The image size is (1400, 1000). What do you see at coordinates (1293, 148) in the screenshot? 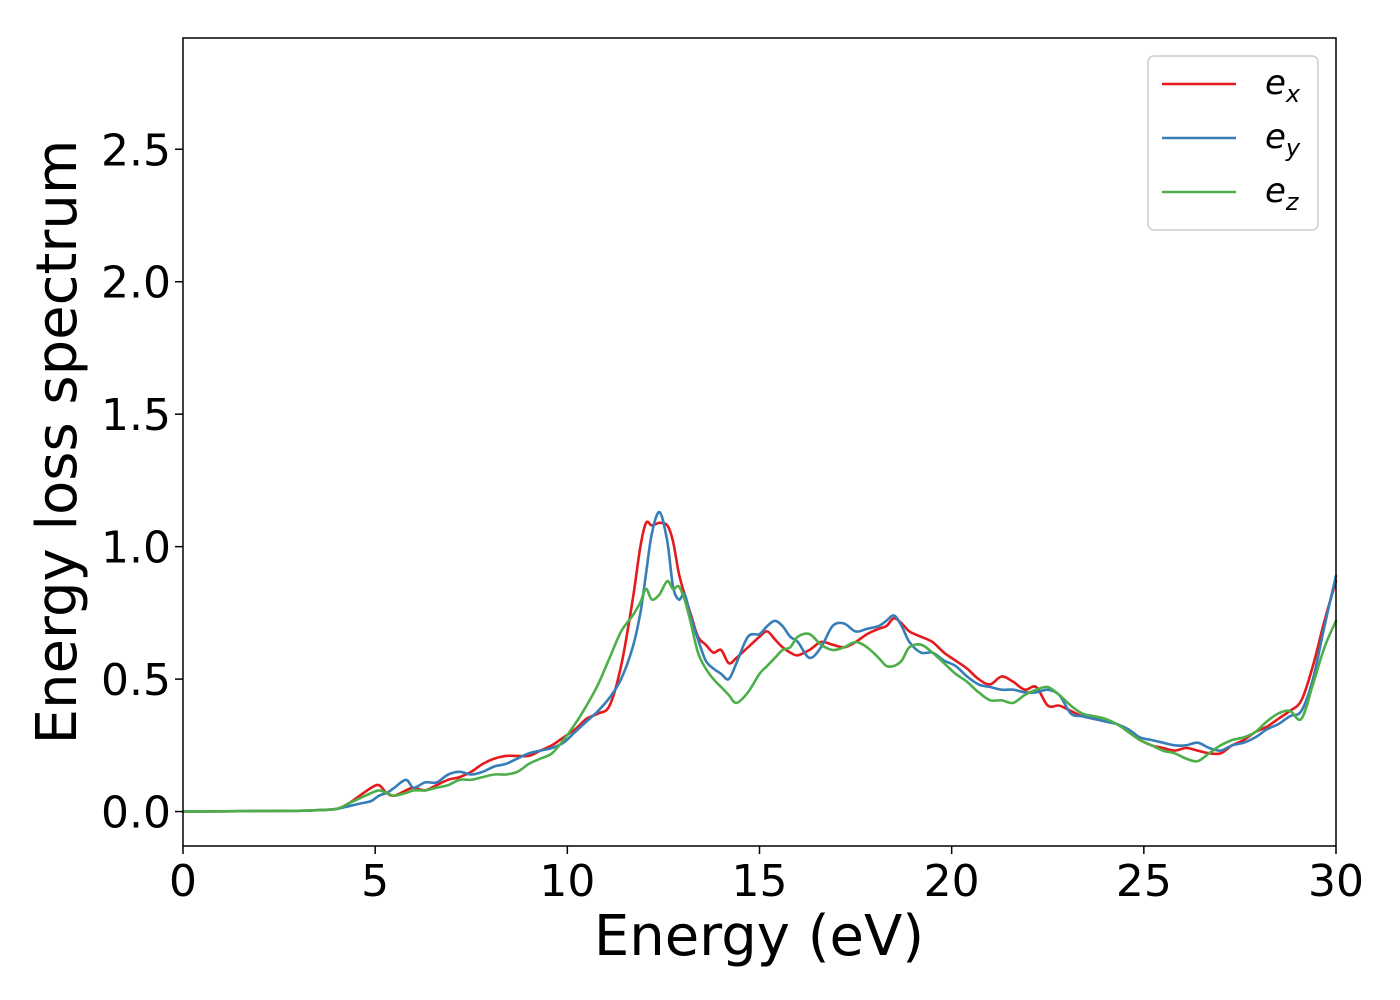
I see `legend-label-subscript: y` at bounding box center [1293, 148].